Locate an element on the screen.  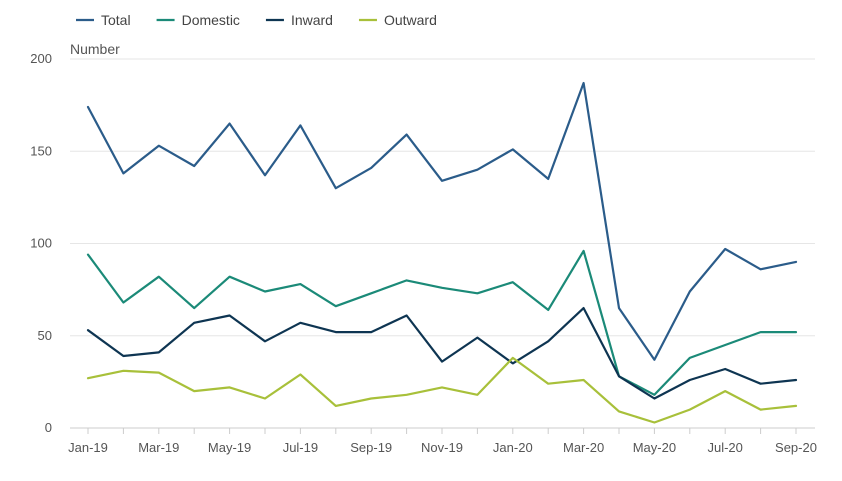
y-axis-label: Number is located at coordinates (95, 49).